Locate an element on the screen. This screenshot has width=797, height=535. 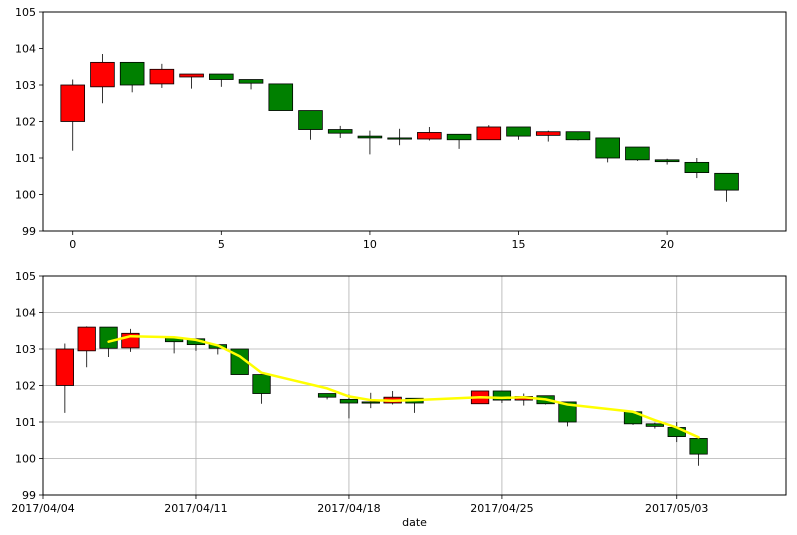
x-tick-label: 0 is located at coordinates (72, 244).